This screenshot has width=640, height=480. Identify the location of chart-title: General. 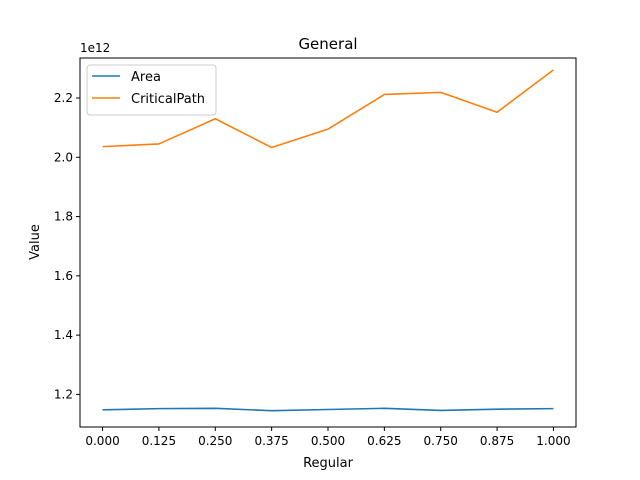
(327, 44).